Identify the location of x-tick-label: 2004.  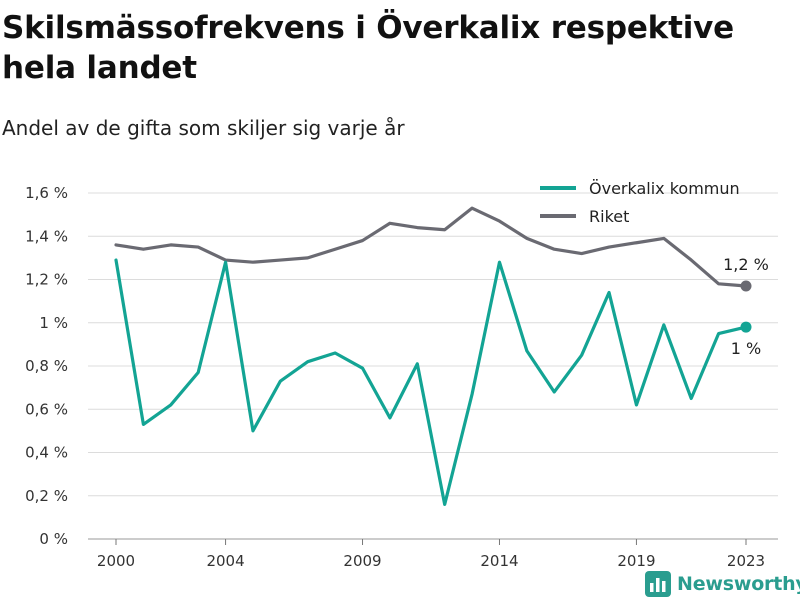
(225, 561).